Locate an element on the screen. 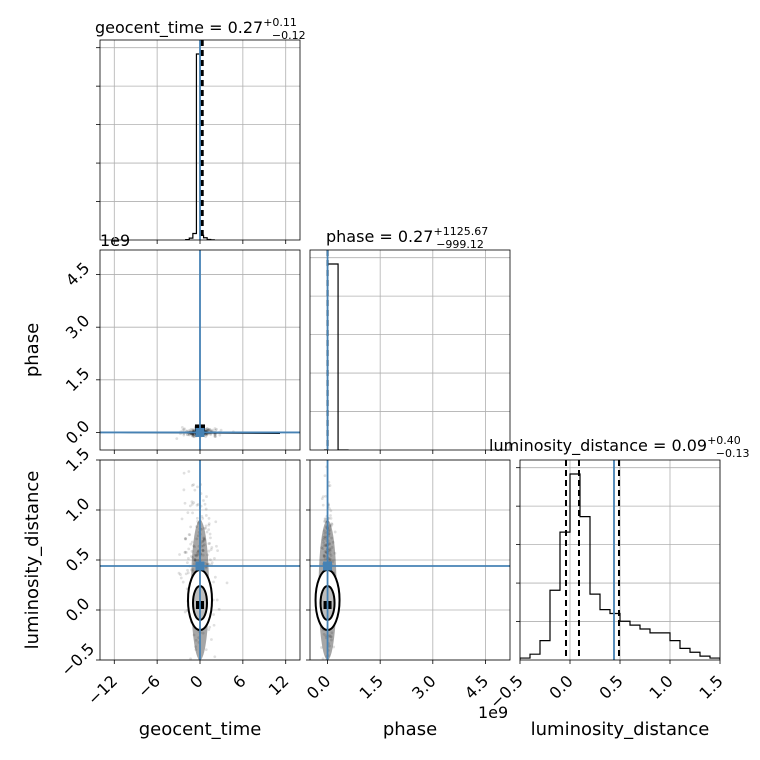 This screenshot has height=760, width=760. xlabel-luminosity-distance: luminosity_distance is located at coordinates (620, 729).